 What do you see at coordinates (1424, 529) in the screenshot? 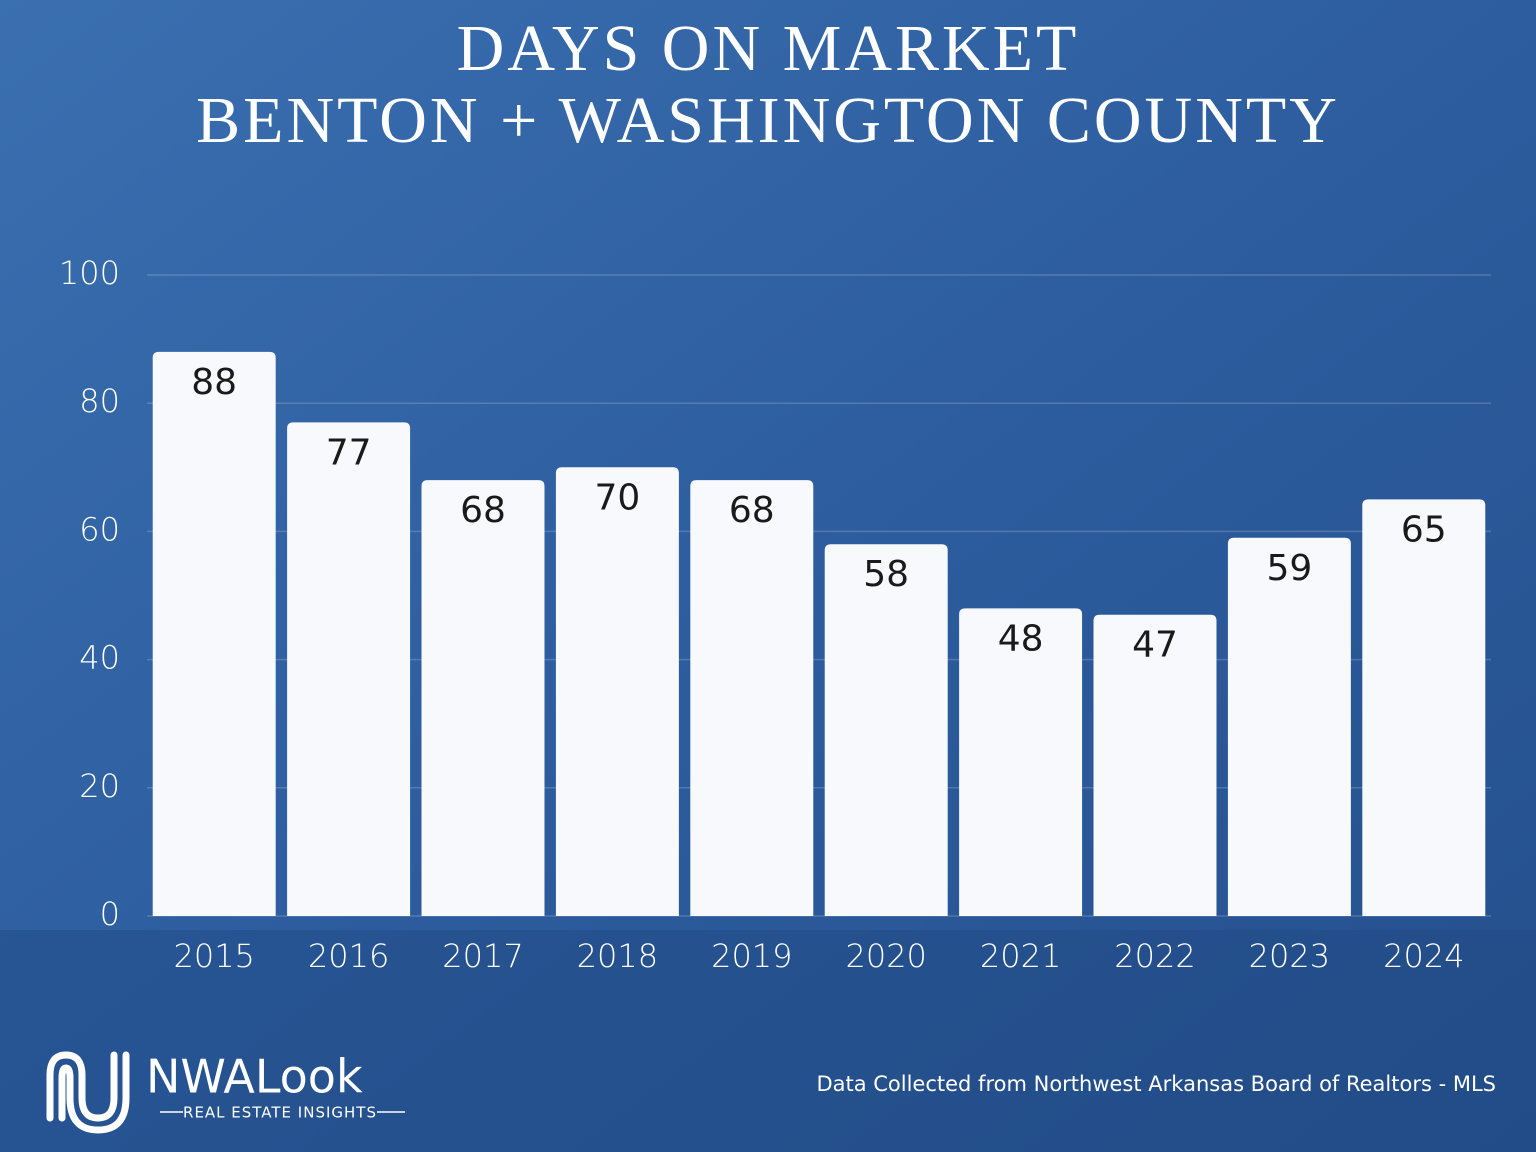
I see `value-label: 65` at bounding box center [1424, 529].